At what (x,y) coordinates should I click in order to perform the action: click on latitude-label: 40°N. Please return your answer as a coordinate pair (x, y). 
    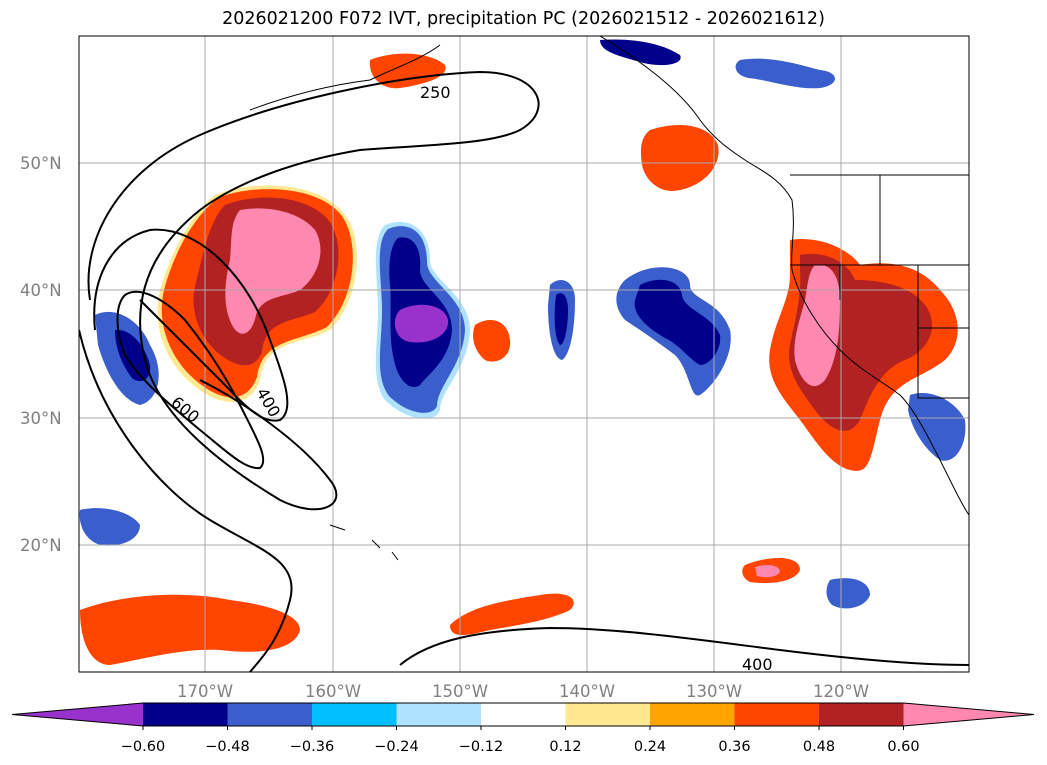
    Looking at the image, I should click on (41, 290).